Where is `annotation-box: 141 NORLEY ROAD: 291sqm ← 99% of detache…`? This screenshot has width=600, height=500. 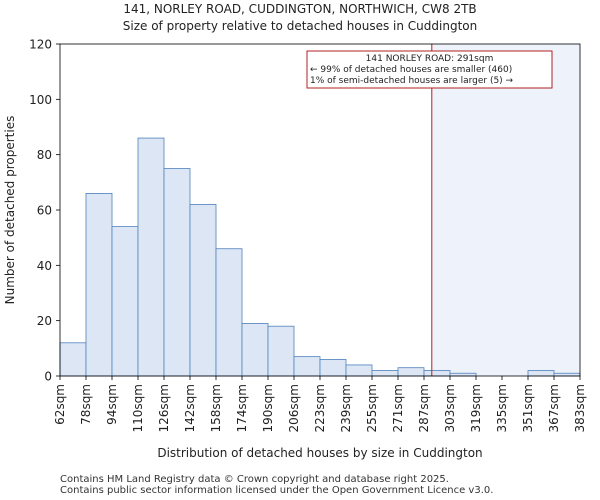
annotation-box: 141 NORLEY ROAD: 291sqm ← 99% of detache… is located at coordinates (429, 69).